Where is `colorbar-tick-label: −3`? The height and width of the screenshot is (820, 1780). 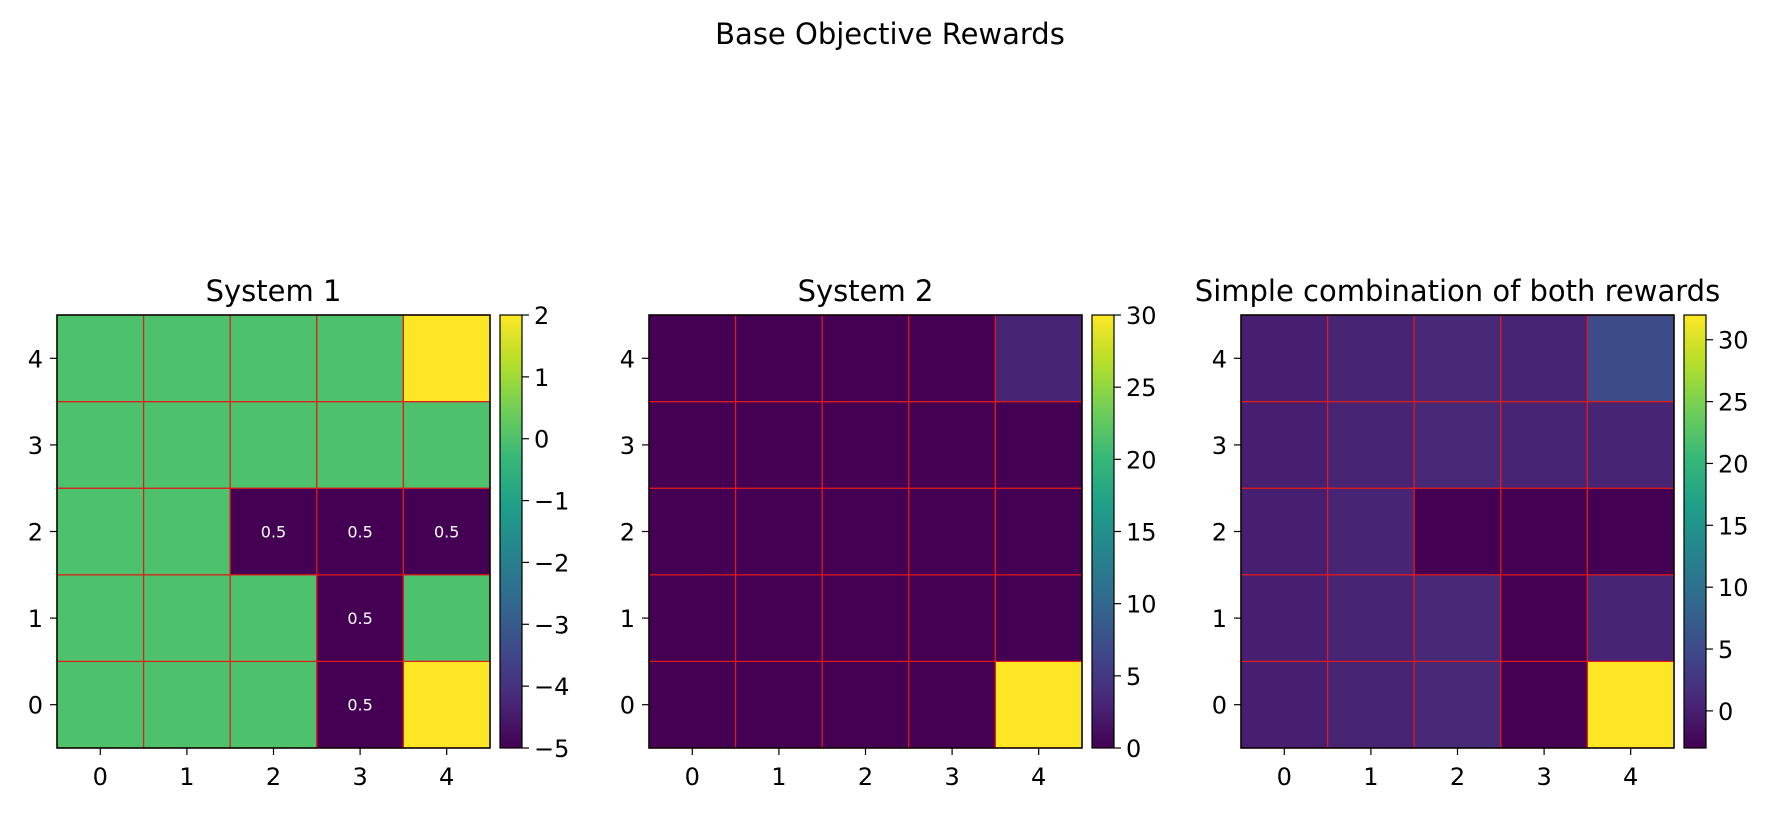 colorbar-tick-label: −3 is located at coordinates (551, 625).